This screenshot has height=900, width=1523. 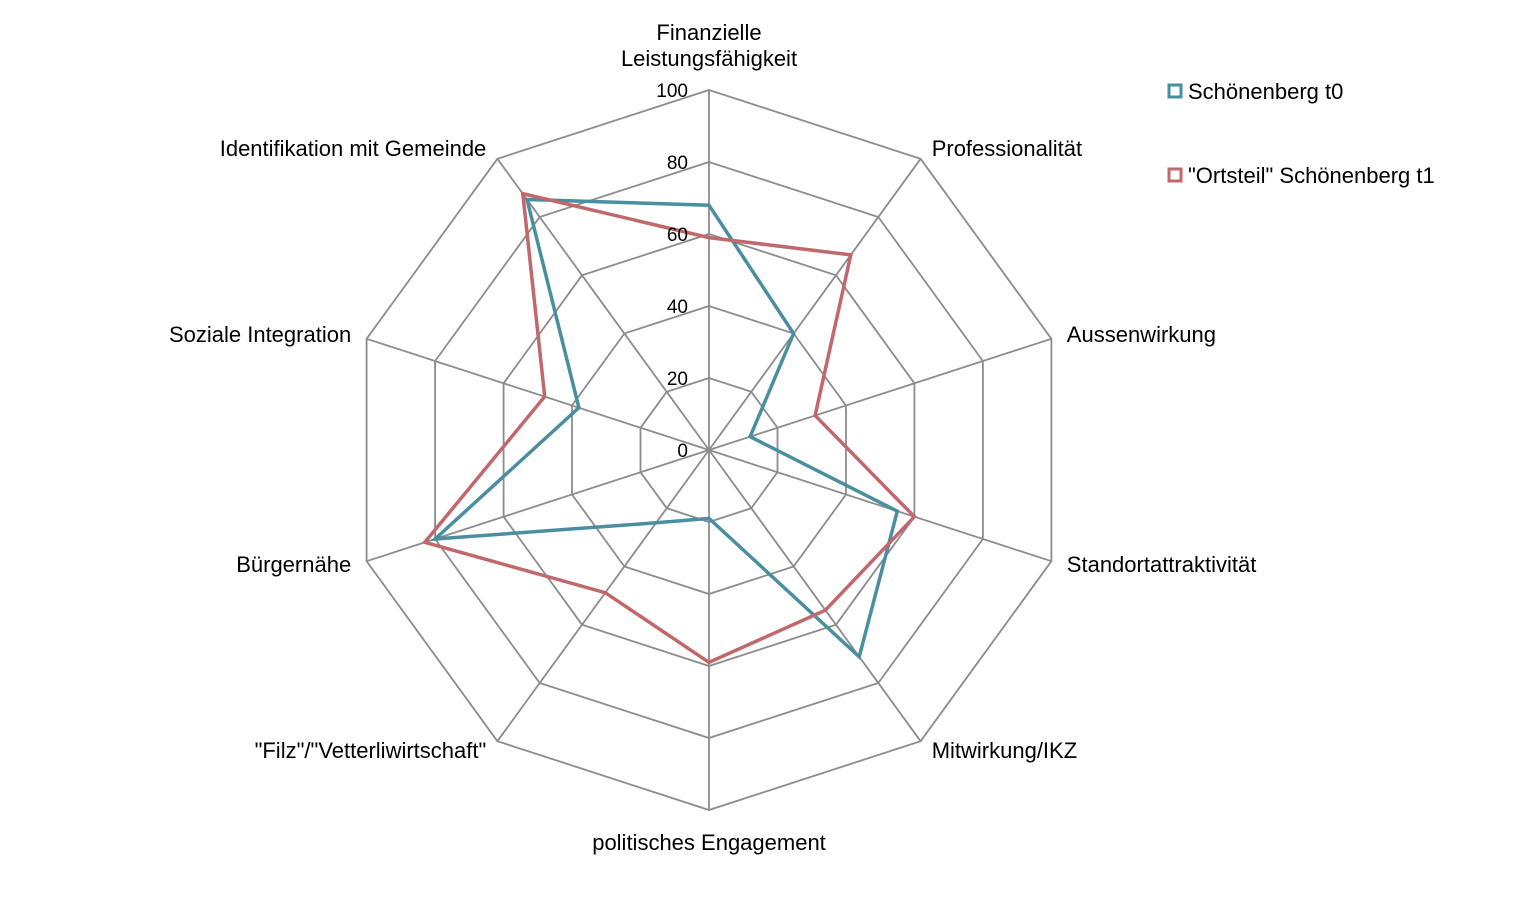 I want to click on category-label: Soziale Integration, so click(x=260, y=334).